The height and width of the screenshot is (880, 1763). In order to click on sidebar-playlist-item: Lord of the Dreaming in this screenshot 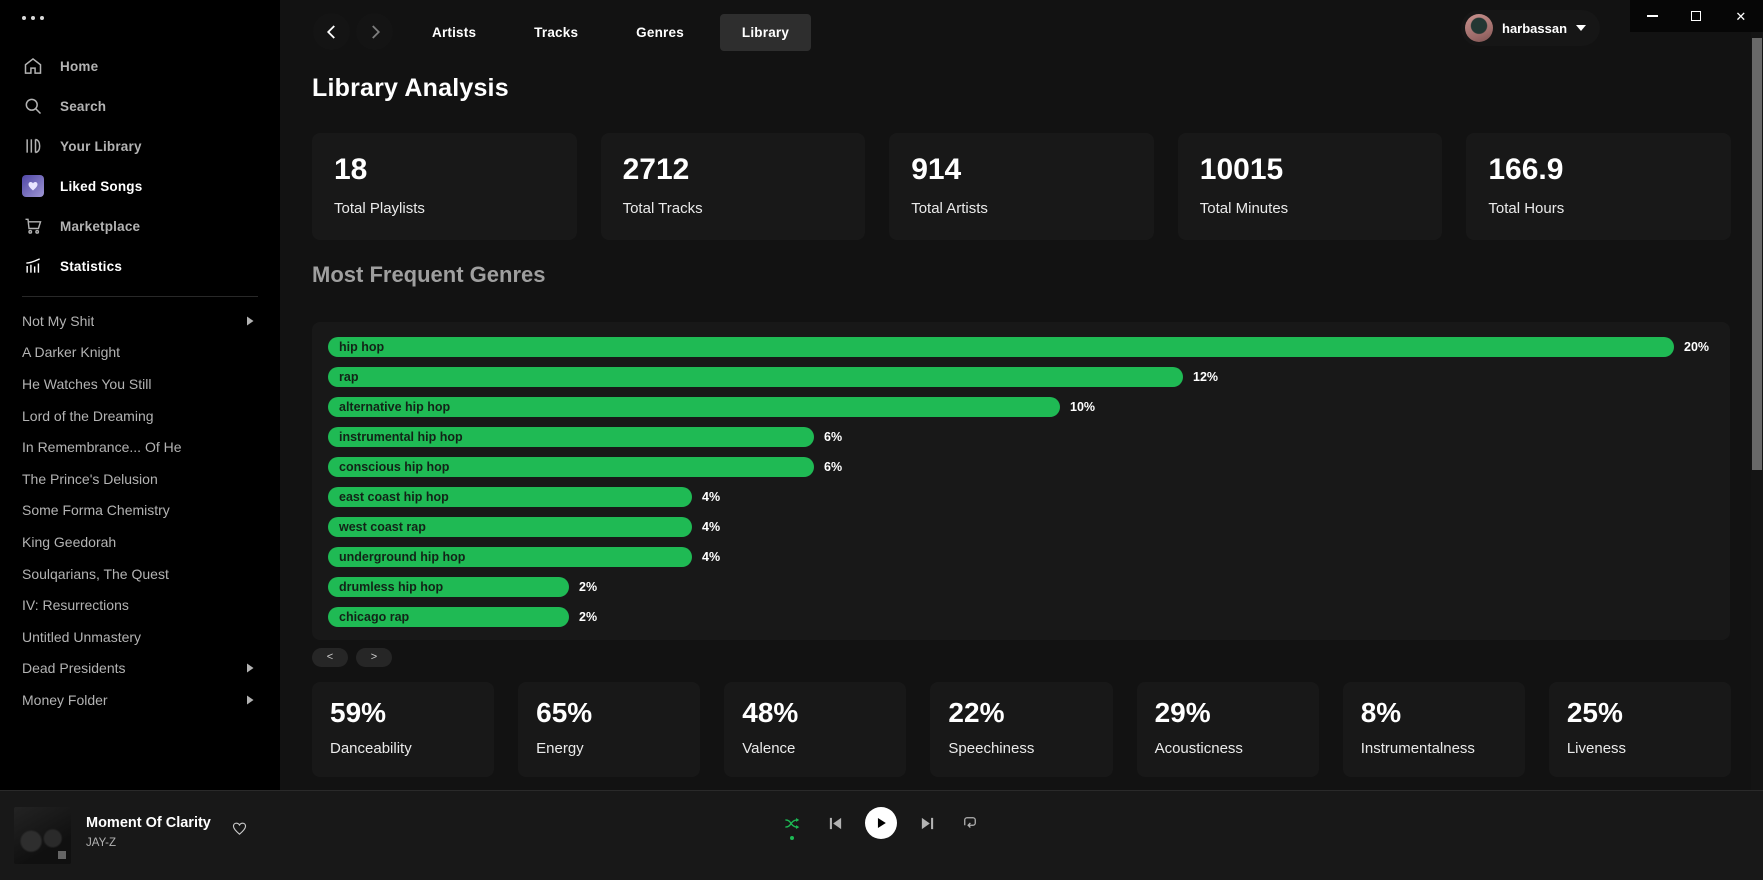, I will do `click(140, 416)`.